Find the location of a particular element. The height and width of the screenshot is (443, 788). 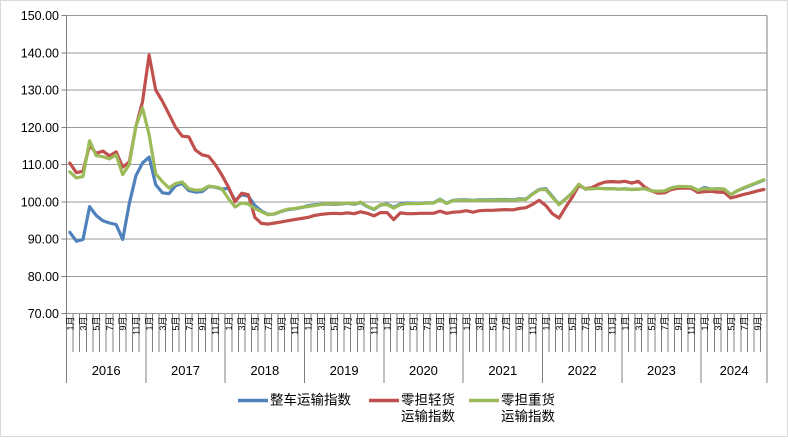

y-tick-label: 110.00 is located at coordinates (40, 165).